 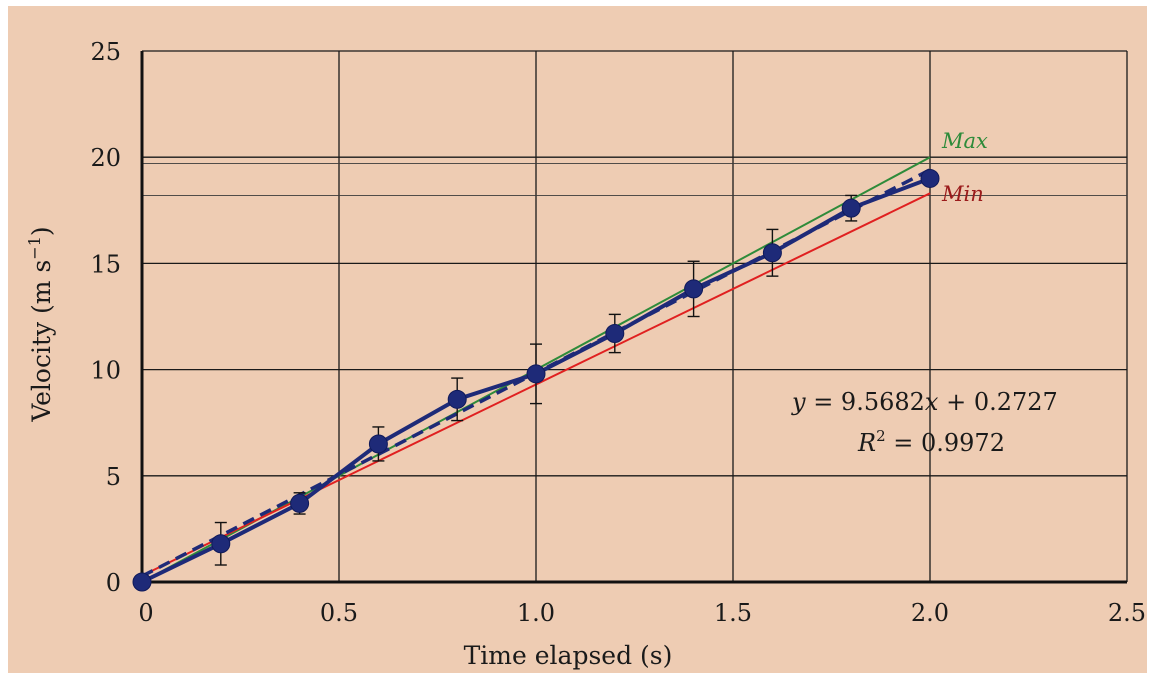 What do you see at coordinates (105, 158) in the screenshot?
I see `y-tick-label: 20` at bounding box center [105, 158].